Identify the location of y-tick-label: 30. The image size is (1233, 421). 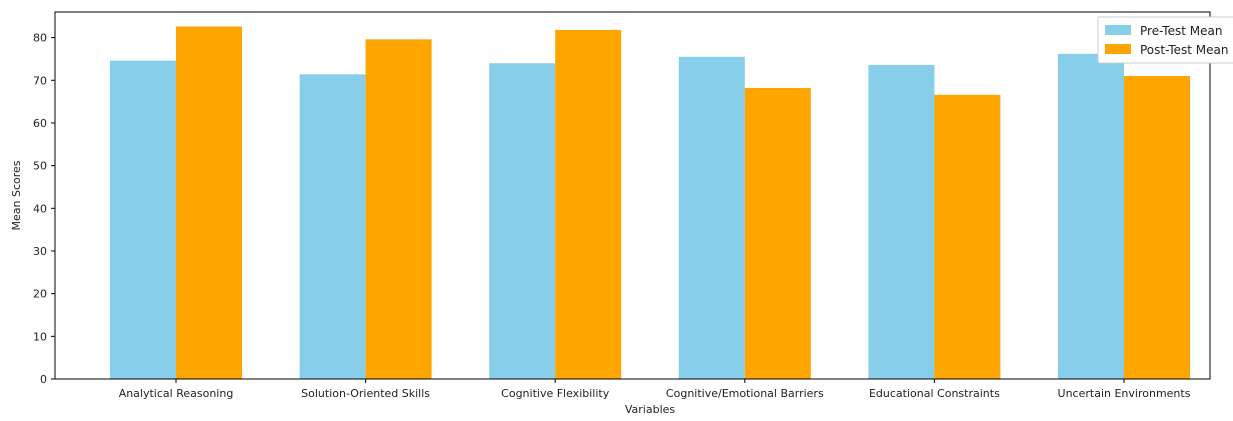
(40, 251).